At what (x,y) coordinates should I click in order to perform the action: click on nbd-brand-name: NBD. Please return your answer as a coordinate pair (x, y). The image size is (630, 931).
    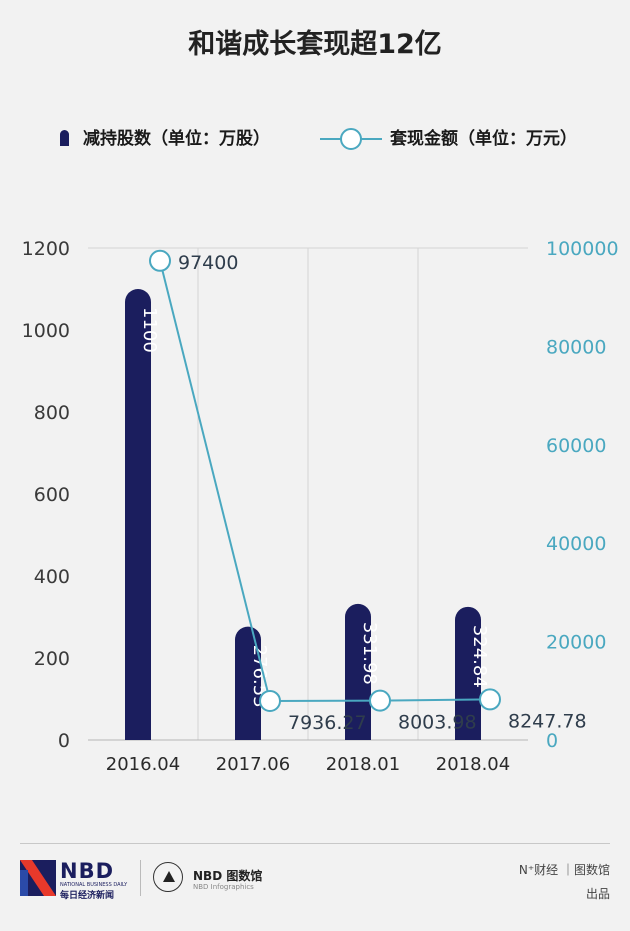
    Looking at the image, I should click on (87, 871).